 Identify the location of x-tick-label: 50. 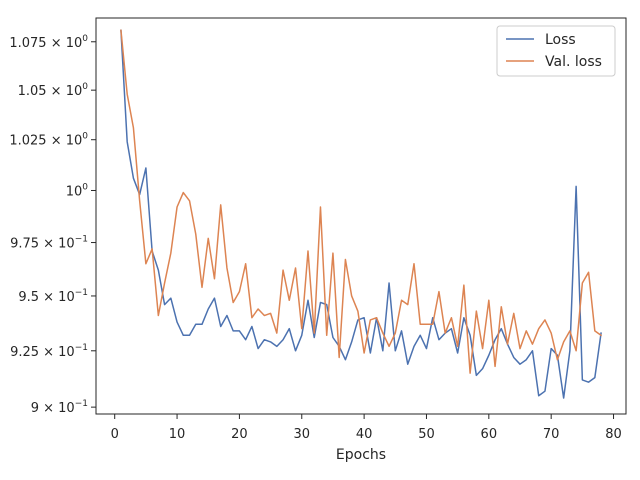
(426, 434).